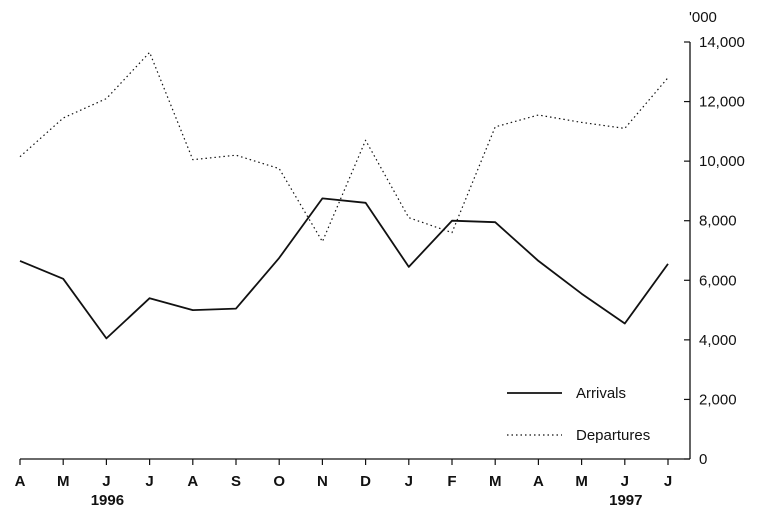 Image resolution: width=771 pixels, height=514 pixels. What do you see at coordinates (601, 393) in the screenshot?
I see `legend-label-arrivals: Arrivals` at bounding box center [601, 393].